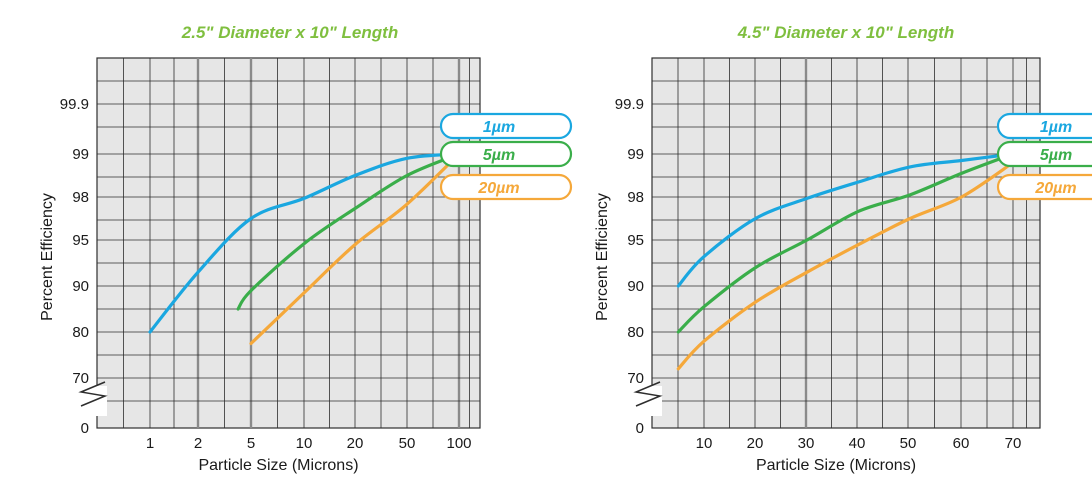 The width and height of the screenshot is (1092, 480). What do you see at coordinates (458, 443) in the screenshot?
I see `x-tick-label: 100` at bounding box center [458, 443].